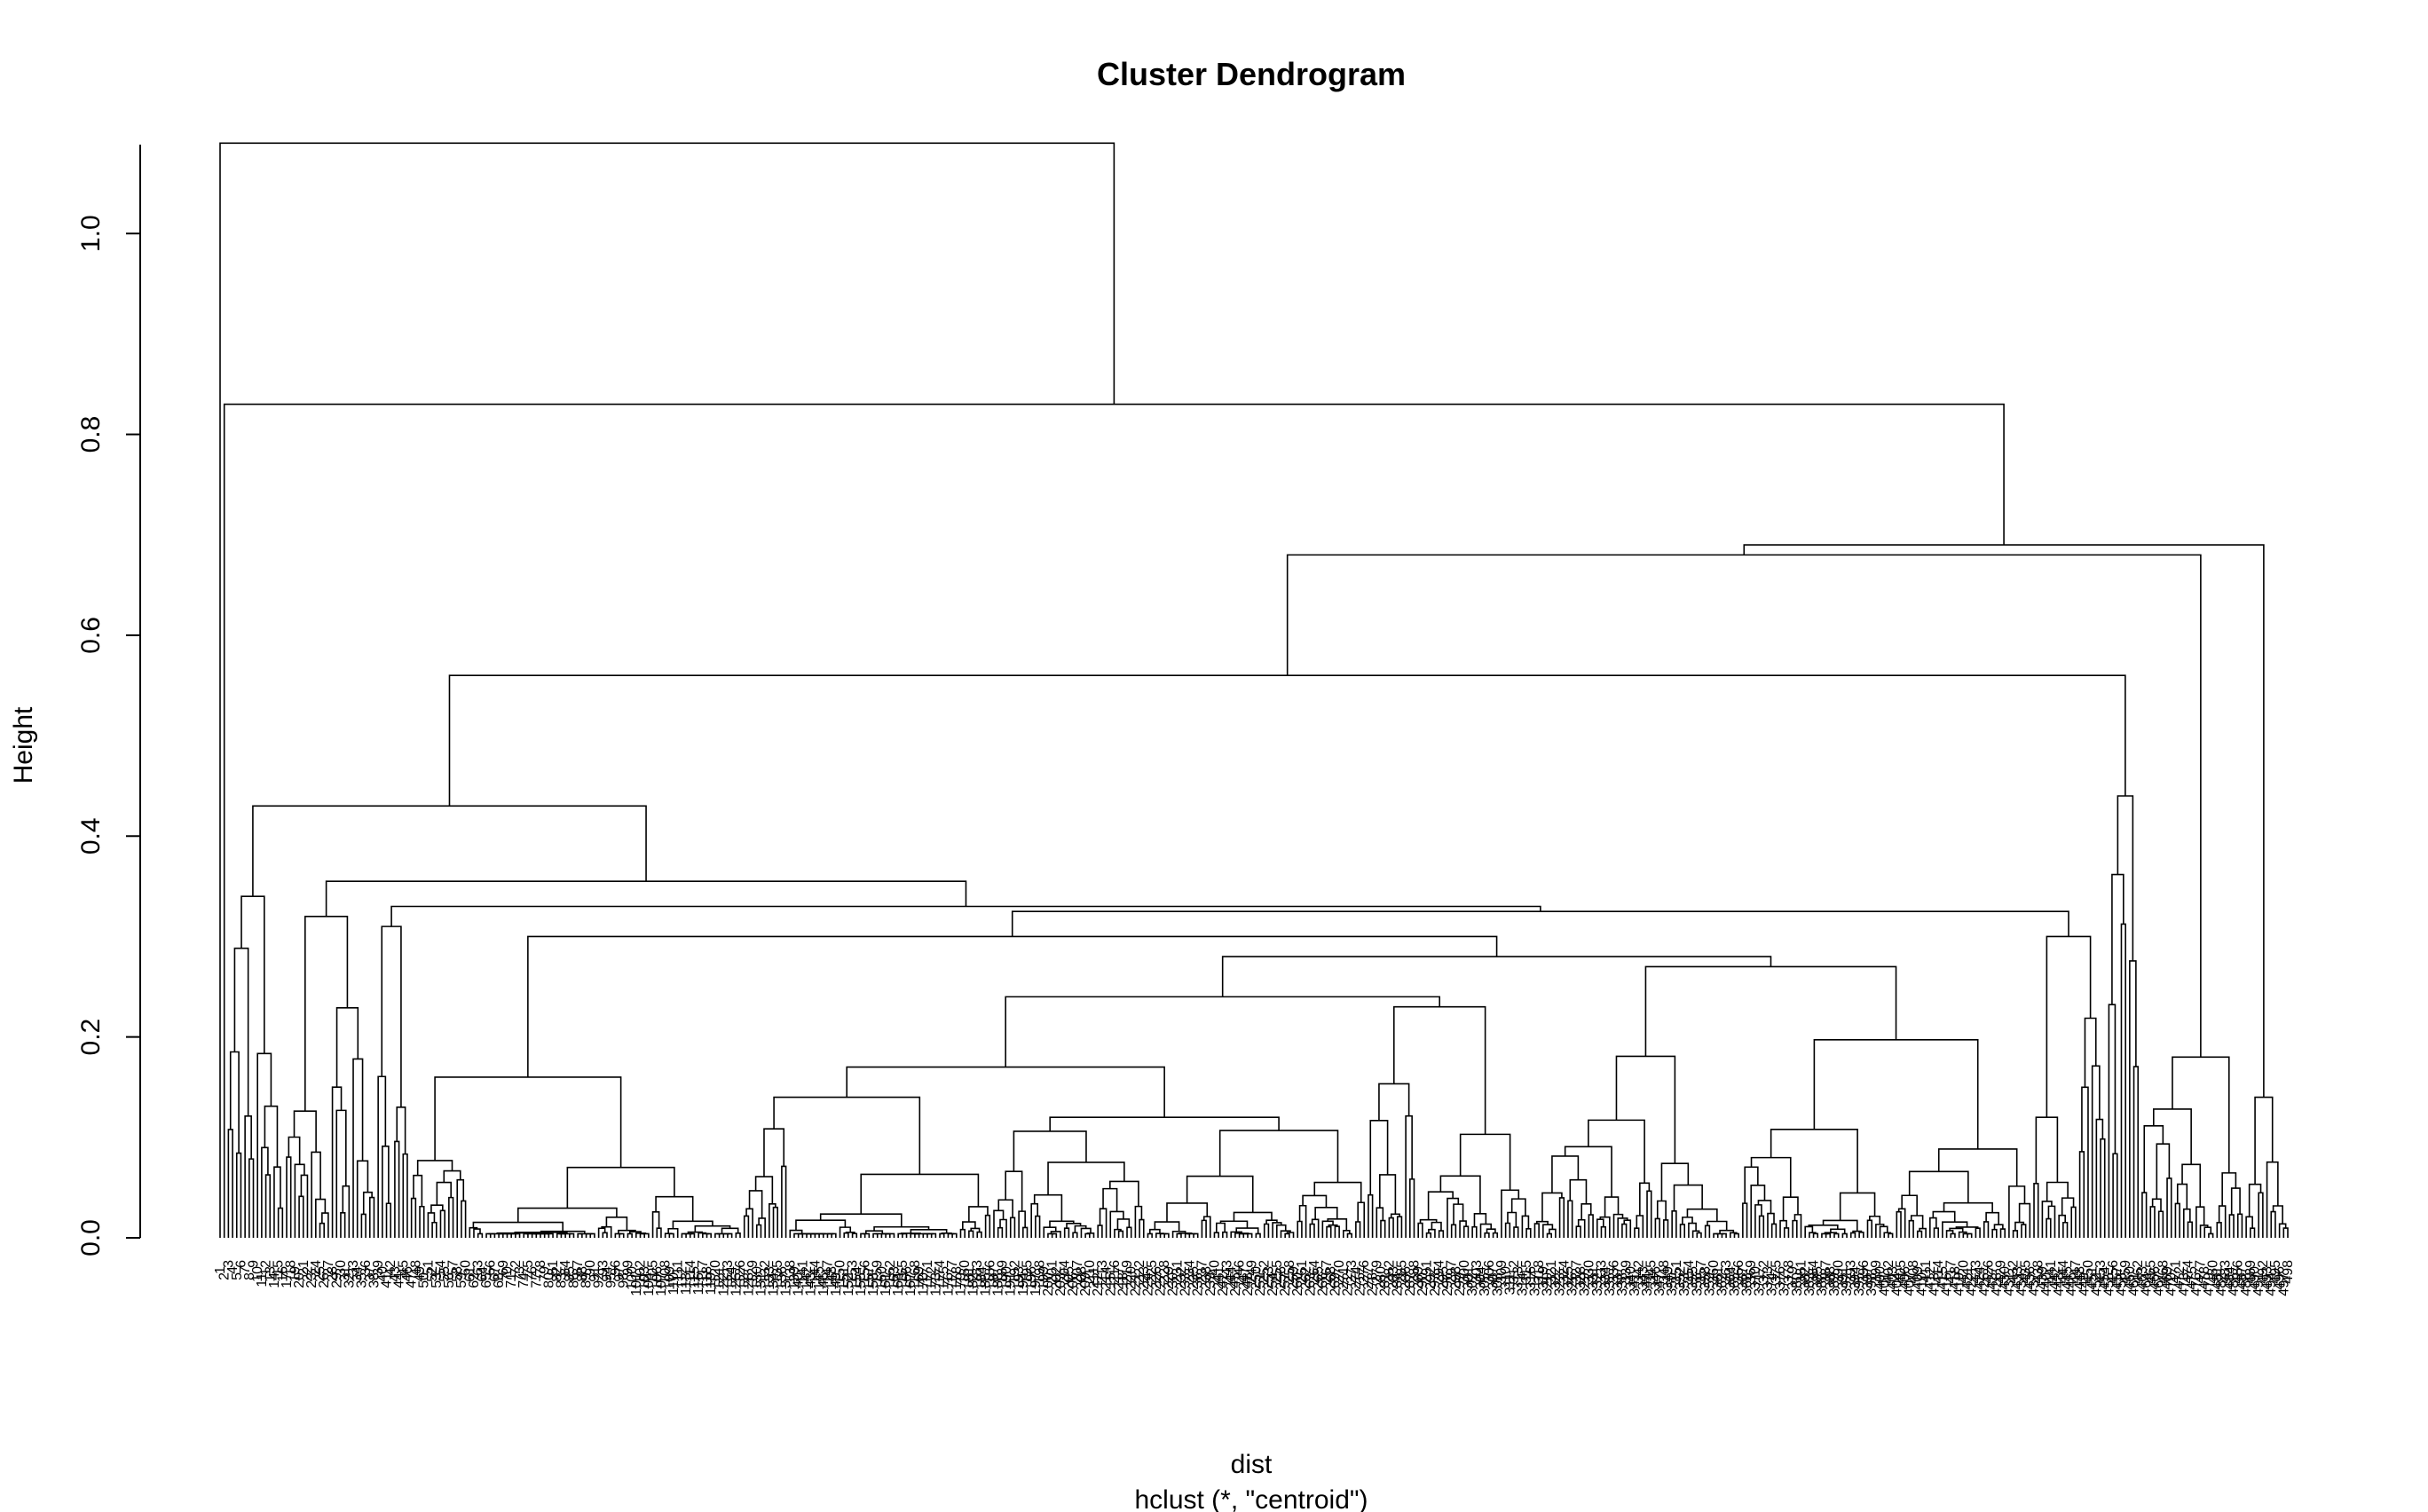 The width and height of the screenshot is (2428, 1512). Describe the element at coordinates (1561, 1284) in the screenshot. I see `leaf-label: 323` at that location.